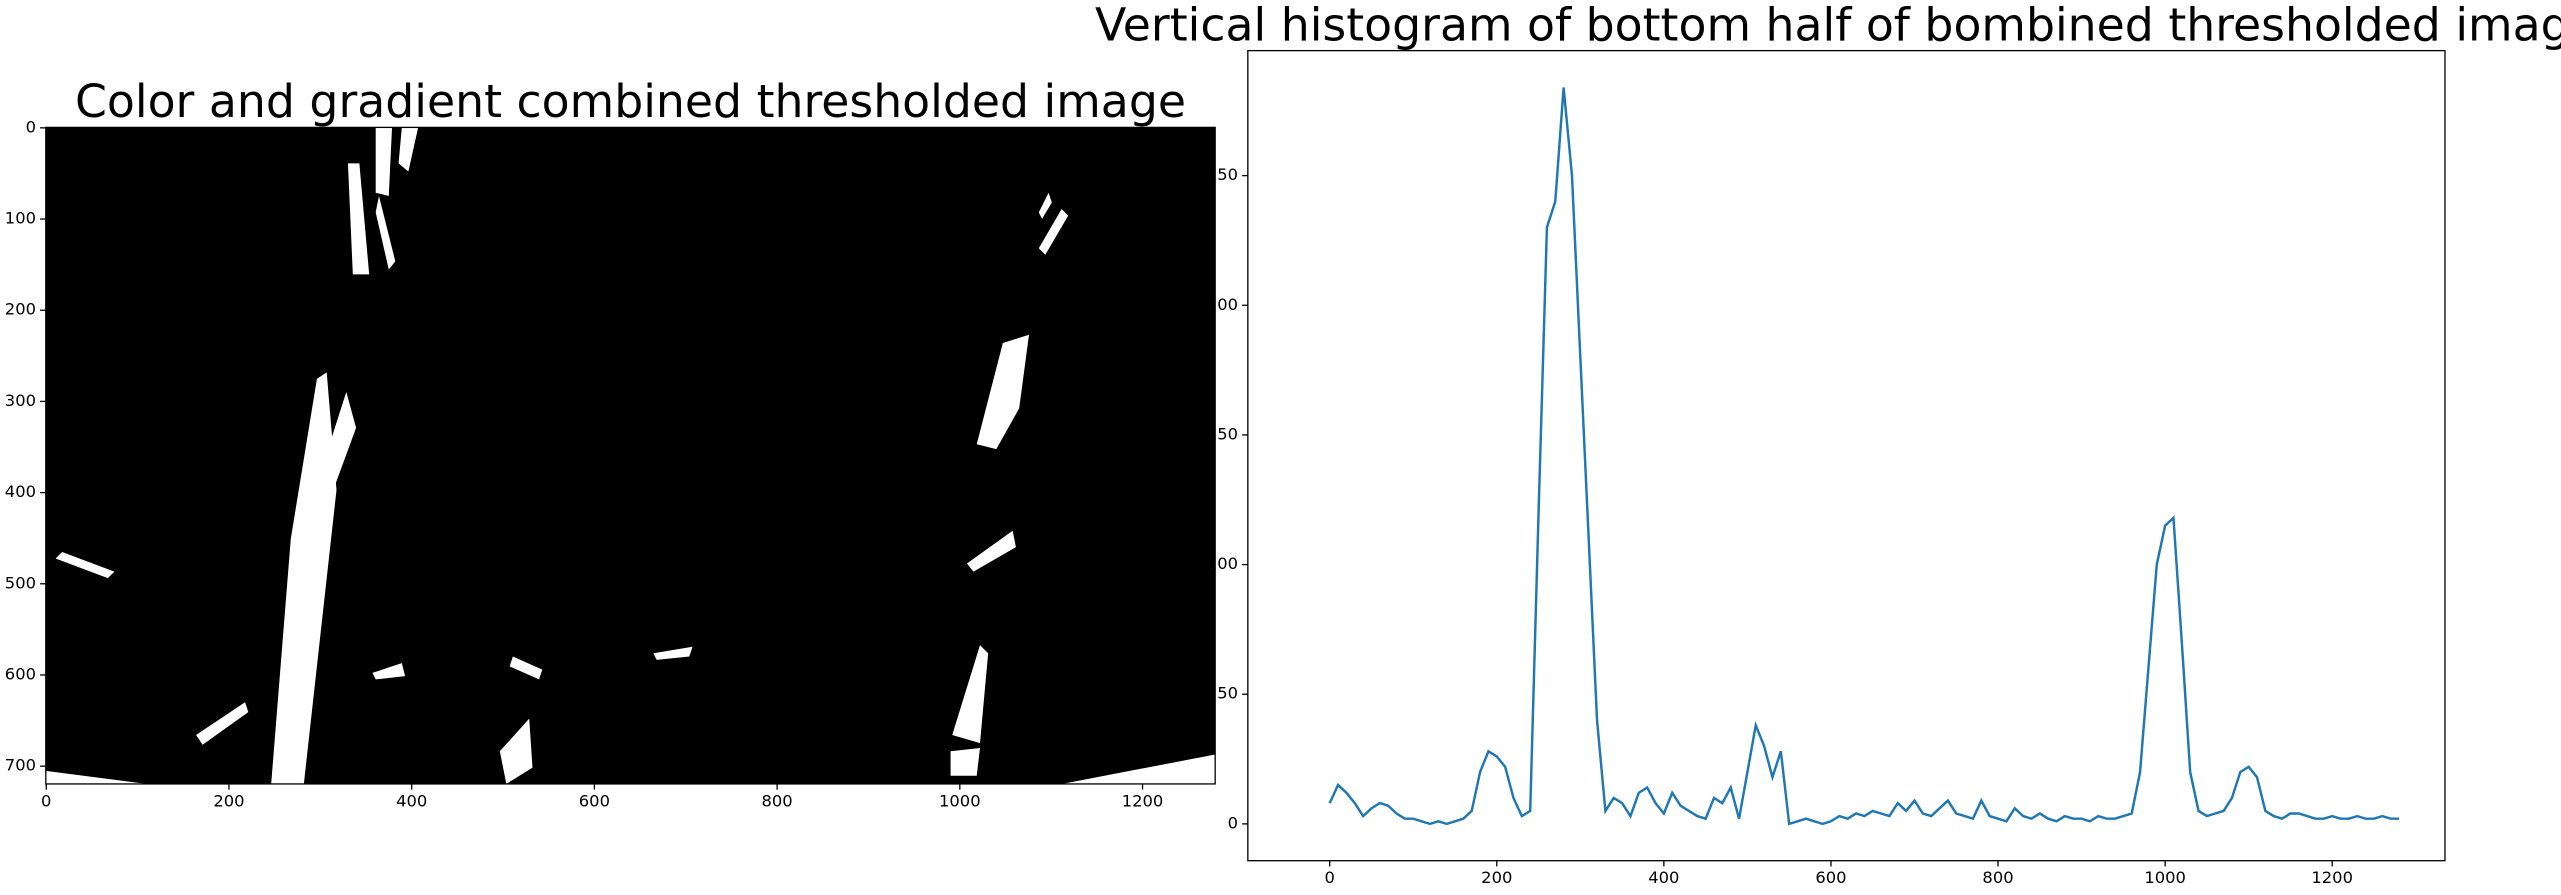  What do you see at coordinates (20, 582) in the screenshot?
I see `y-tick-label: 500` at bounding box center [20, 582].